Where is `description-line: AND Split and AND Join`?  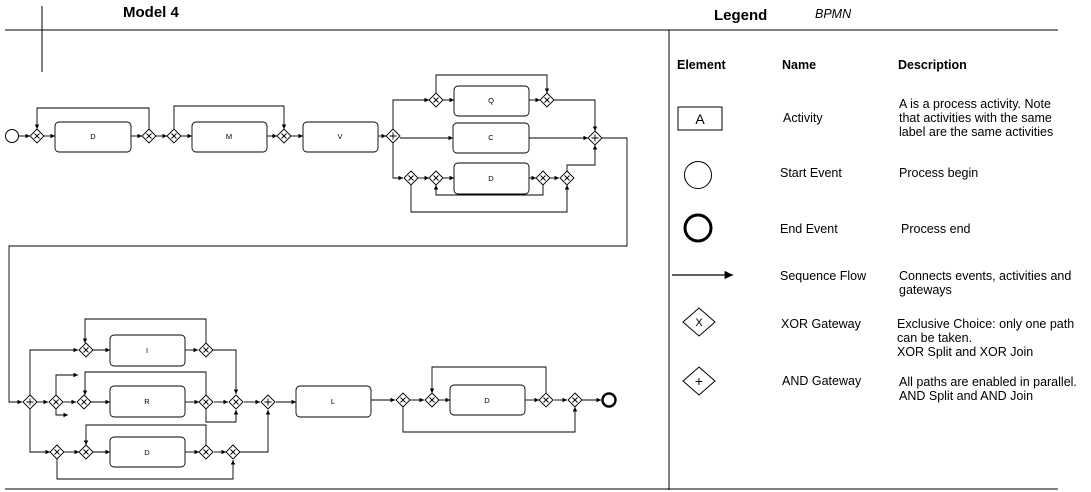 description-line: AND Split and AND Join is located at coordinates (966, 396).